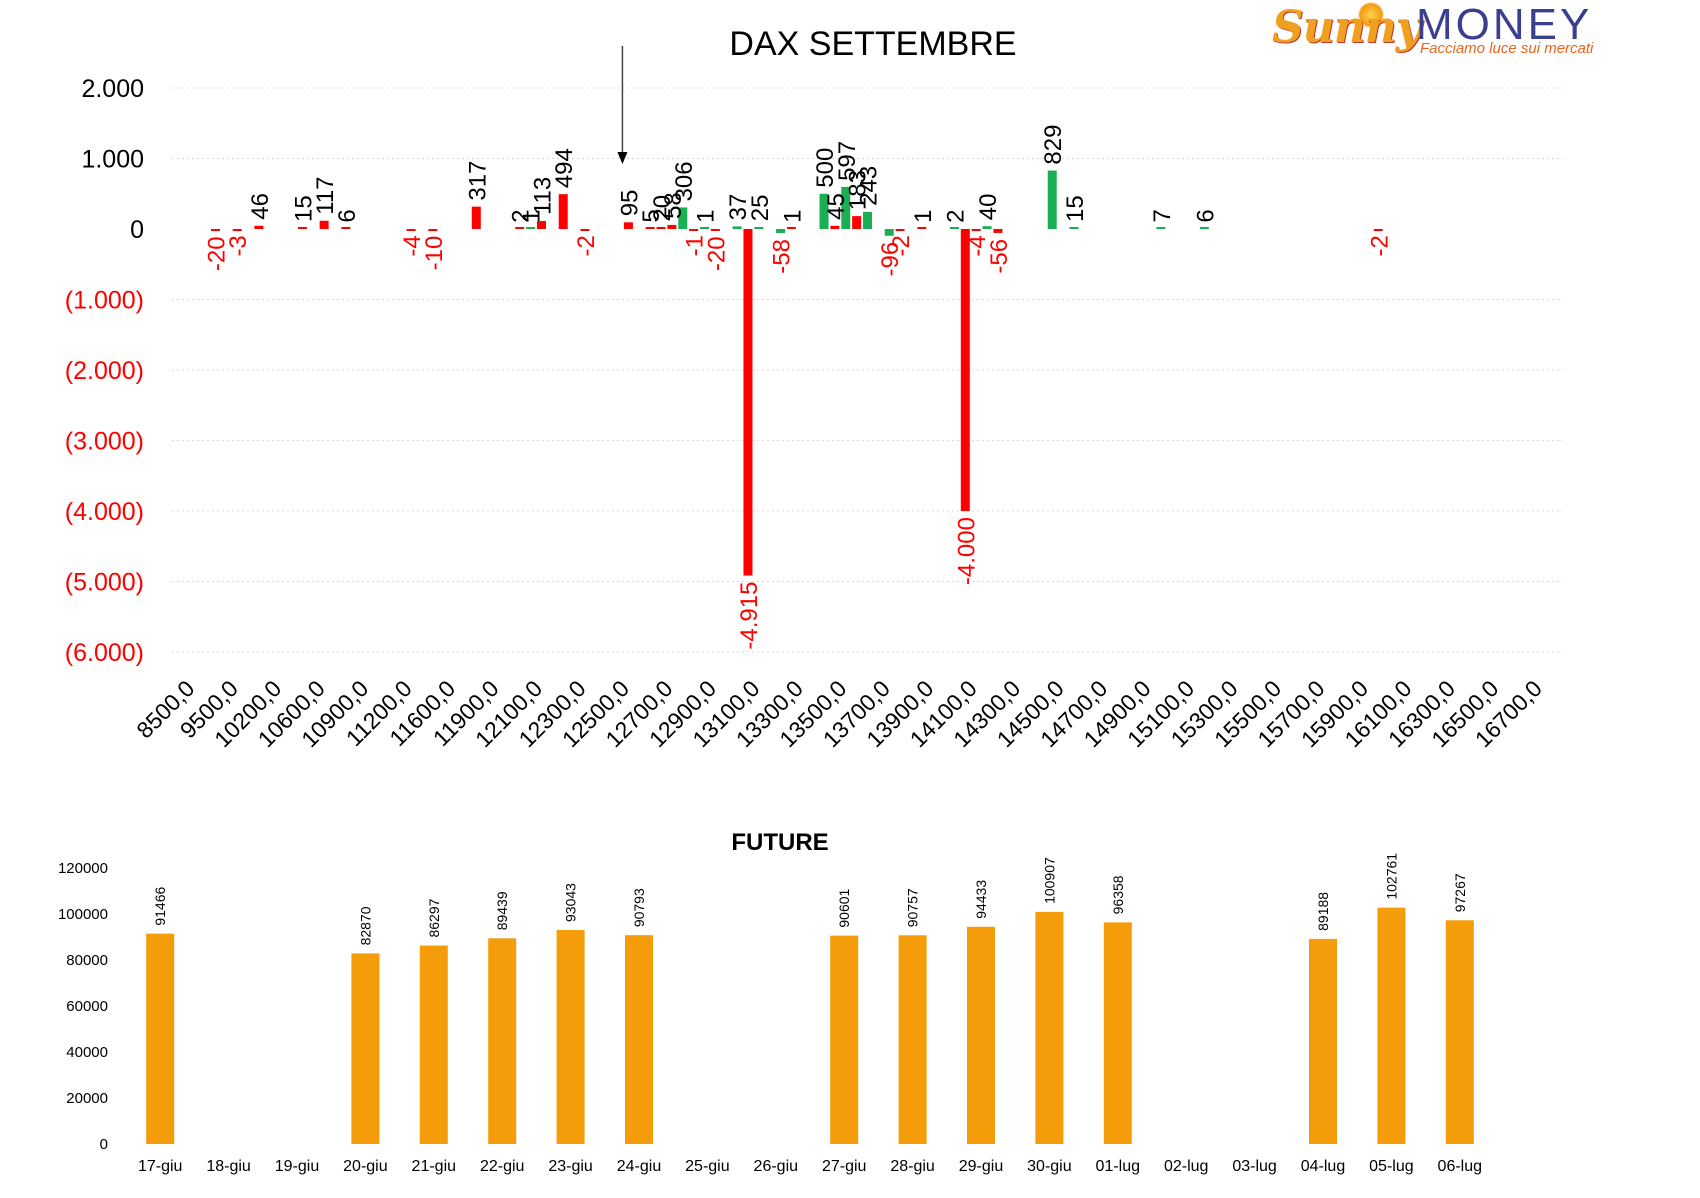 The width and height of the screenshot is (1700, 1198). Describe the element at coordinates (542, 196) in the screenshot. I see `data-label: 113` at that location.